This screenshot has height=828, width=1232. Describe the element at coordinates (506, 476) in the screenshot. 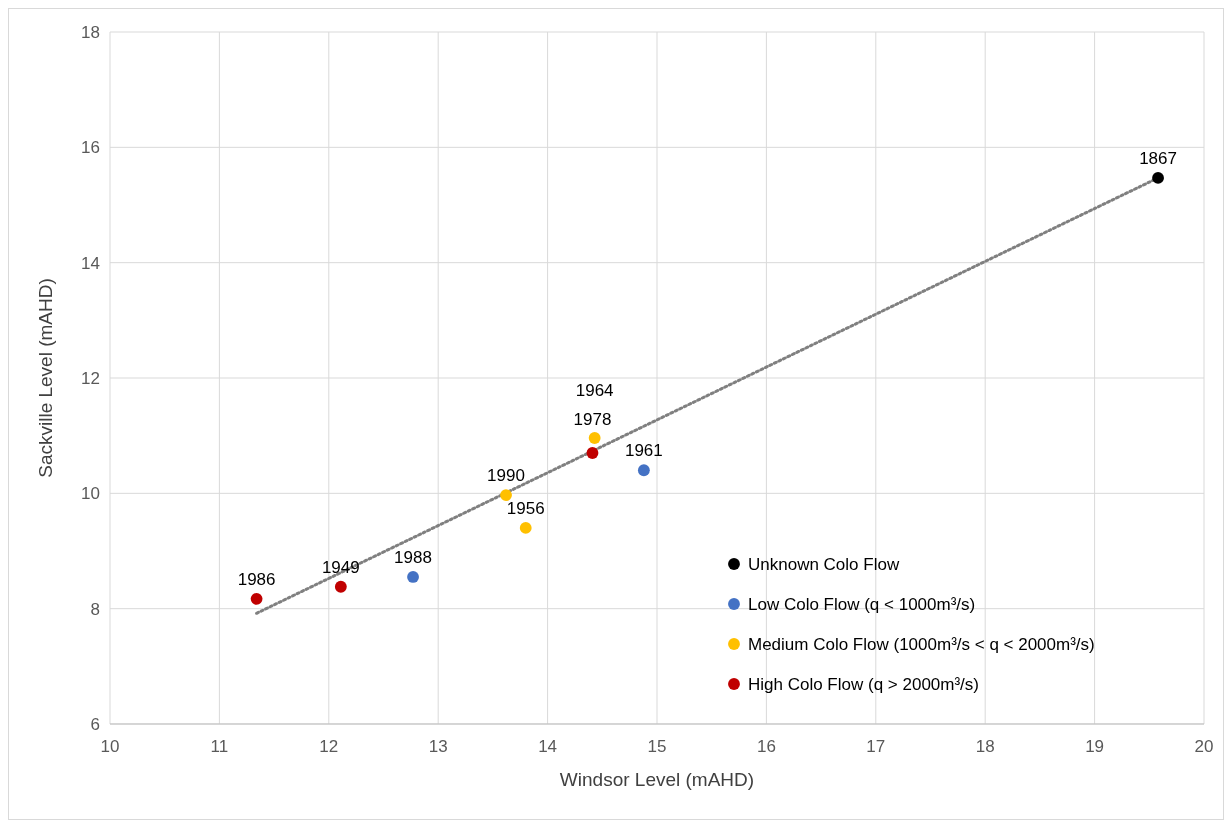

I see `annotation: 1990` at that location.